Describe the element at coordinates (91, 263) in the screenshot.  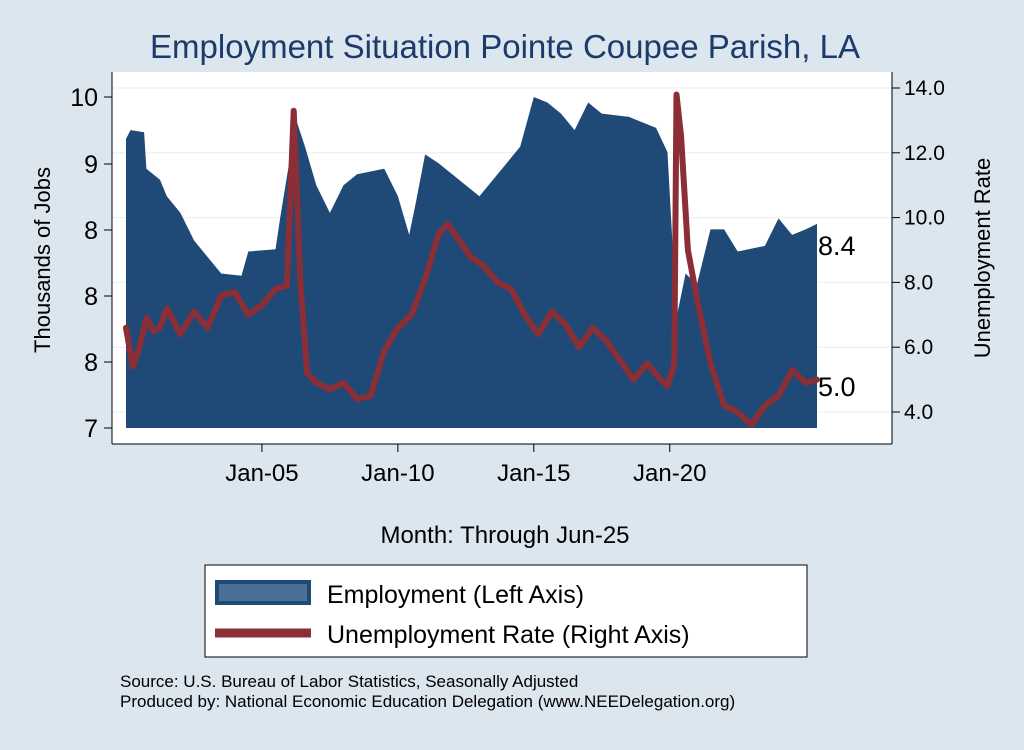
I see `left-axis-ticks: 7 8 8 8 9 10` at that location.